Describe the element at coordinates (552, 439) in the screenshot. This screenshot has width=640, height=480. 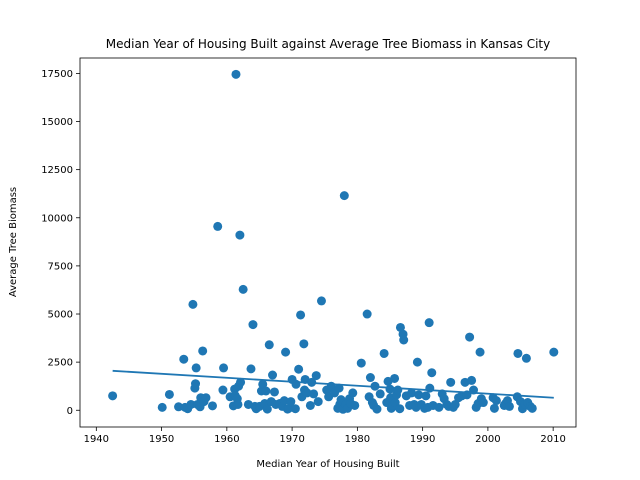
I see `x-tick-label: 2010` at that location.